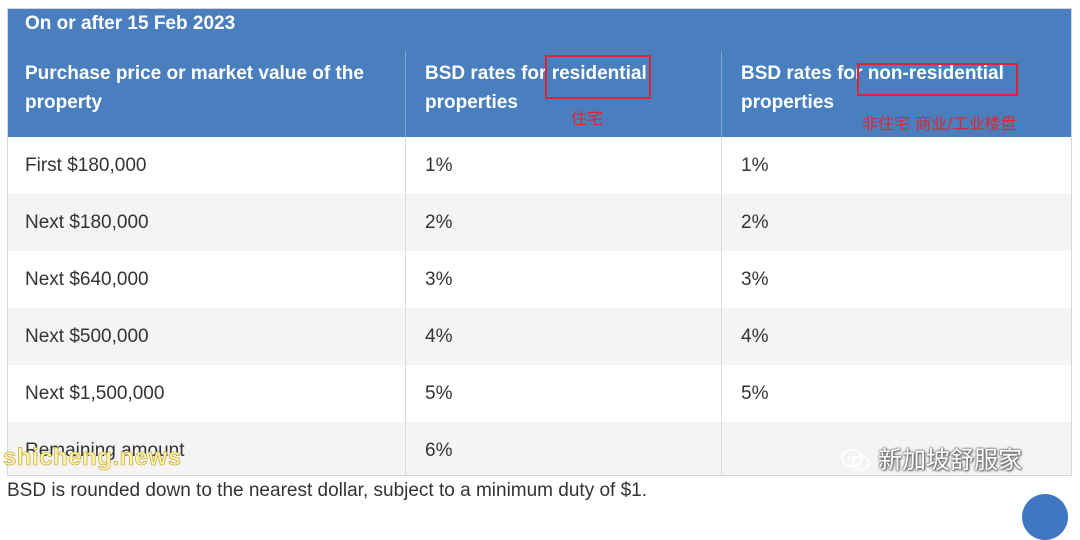 The width and height of the screenshot is (1080, 540). I want to click on residential-rate-cell: 4%, so click(439, 336).